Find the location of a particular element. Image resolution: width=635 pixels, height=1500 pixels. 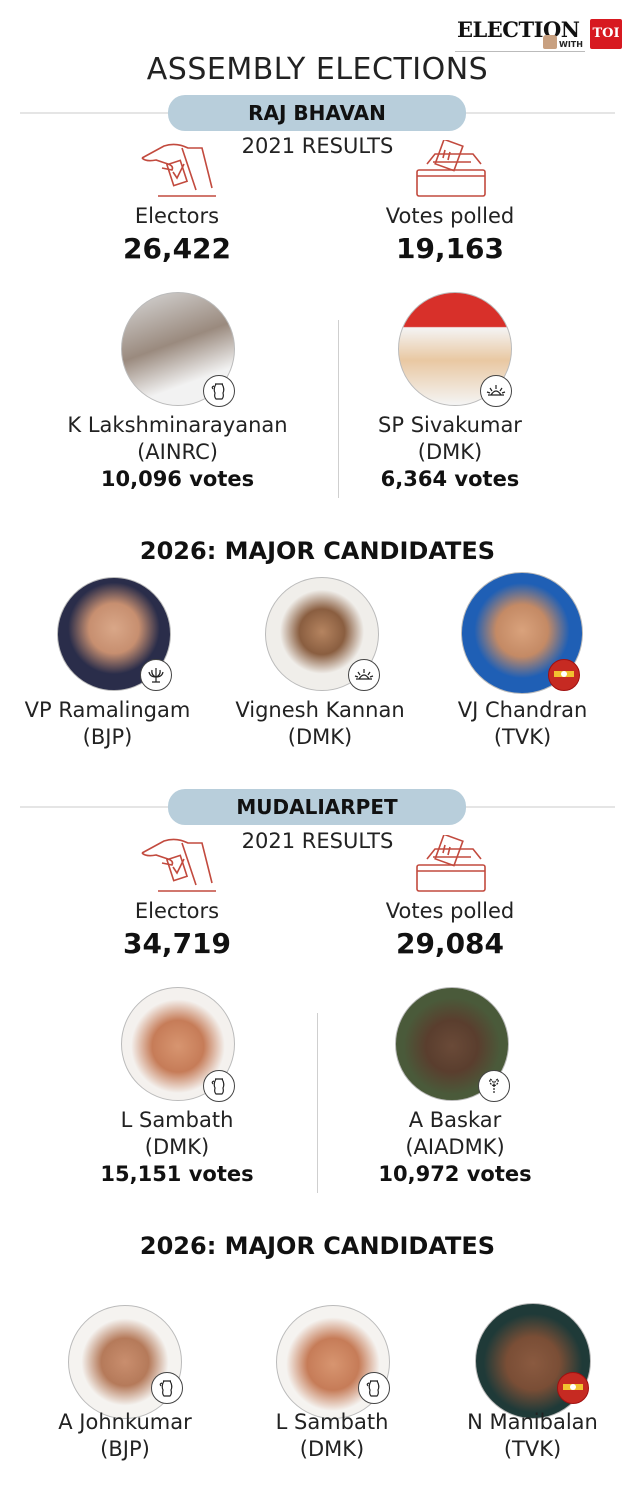

constituency-pill-raj-bhavan: RAJ BHAVAN is located at coordinates (317, 113).